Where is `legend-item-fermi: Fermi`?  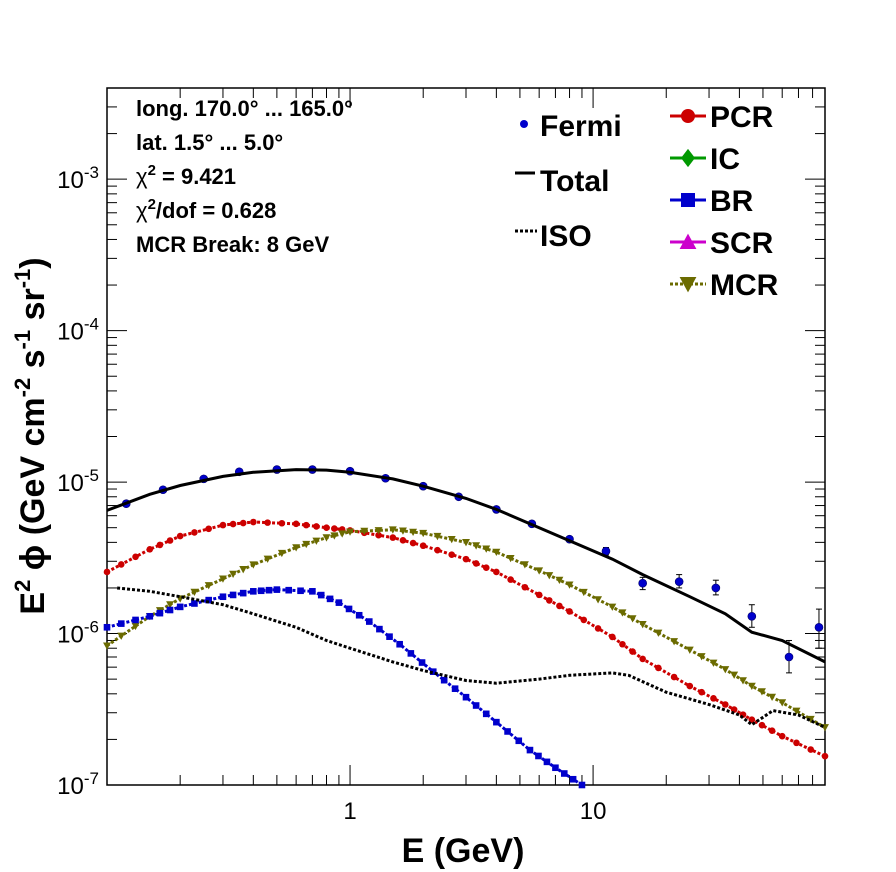 legend-item-fermi: Fermi is located at coordinates (571, 126).